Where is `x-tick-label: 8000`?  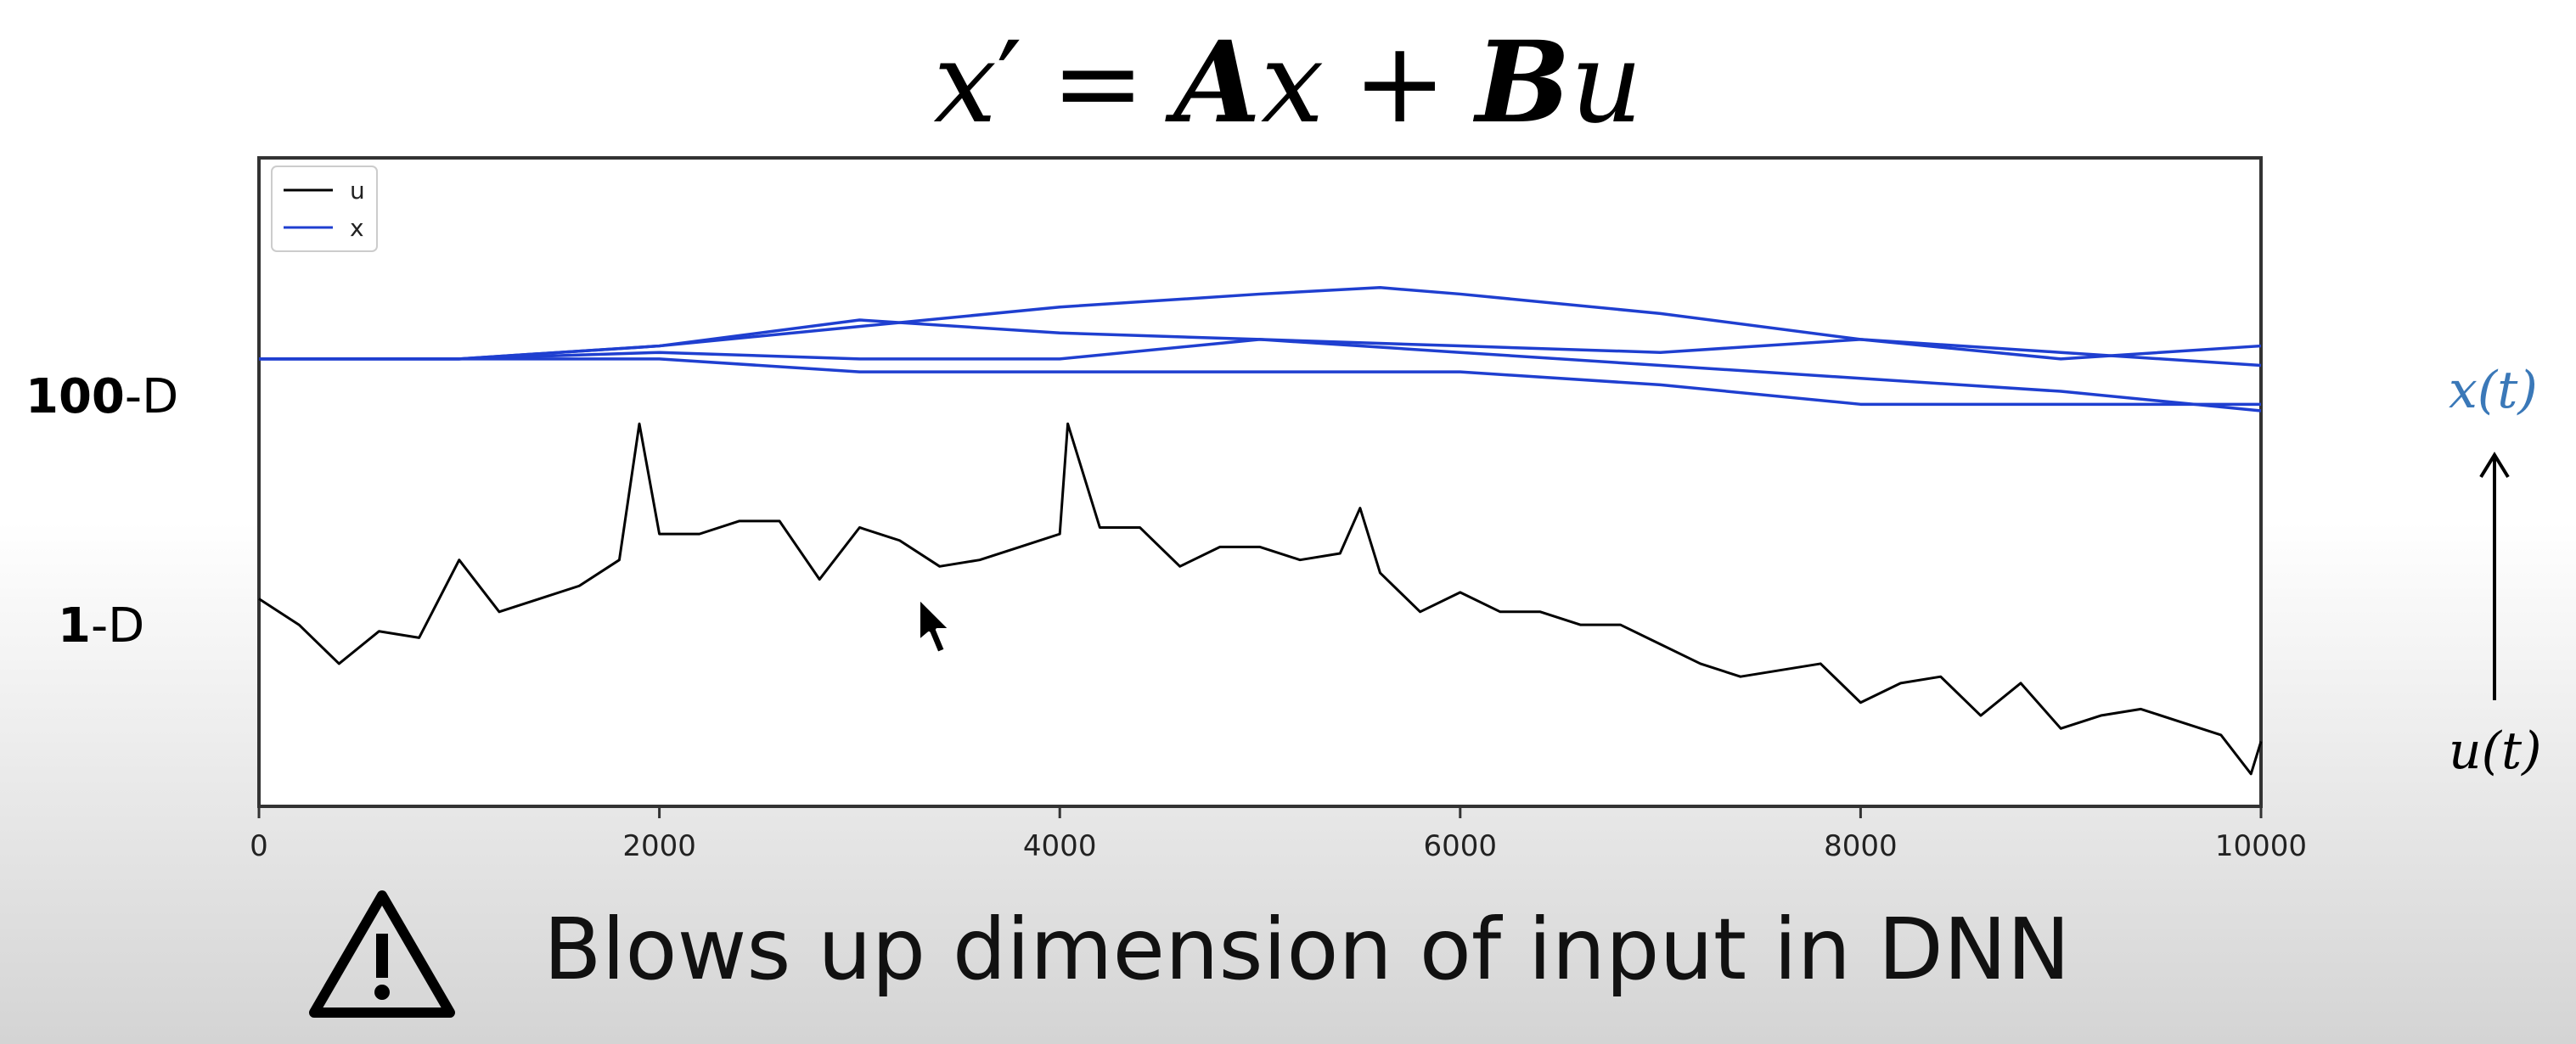 x-tick-label: 8000 is located at coordinates (1861, 846).